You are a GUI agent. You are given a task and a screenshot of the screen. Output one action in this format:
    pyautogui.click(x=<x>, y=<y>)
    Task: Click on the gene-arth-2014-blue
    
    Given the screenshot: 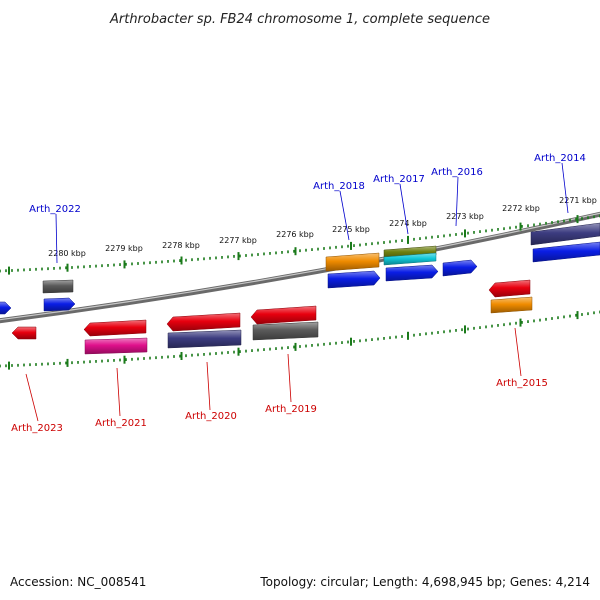 What is the action you would take?
    pyautogui.click(x=566, y=252)
    